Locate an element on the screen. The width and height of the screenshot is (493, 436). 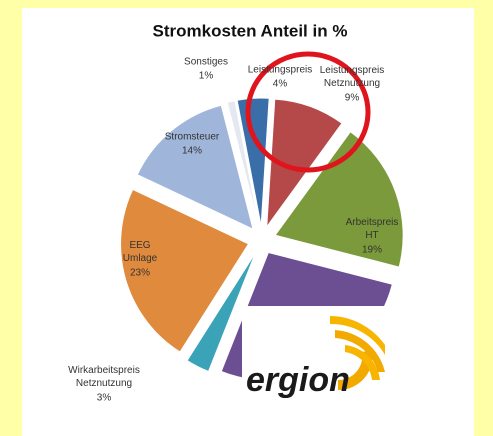
slice-label: Stromsteuer is located at coordinates (192, 137).